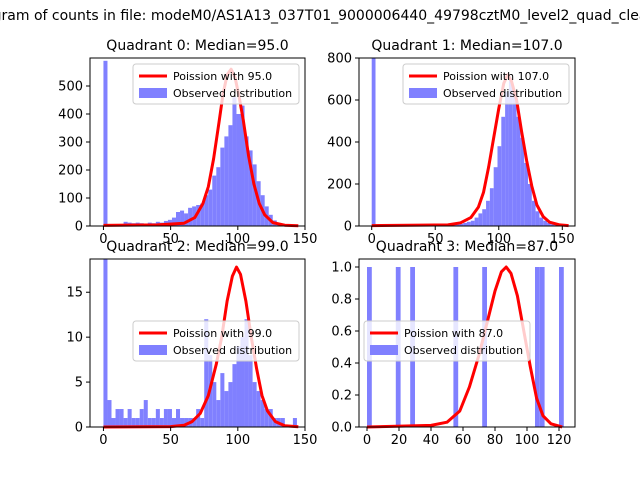 The width and height of the screenshot is (640, 480). Describe the element at coordinates (222, 333) in the screenshot. I see `legend-line-label: Poission with 99.0` at that location.